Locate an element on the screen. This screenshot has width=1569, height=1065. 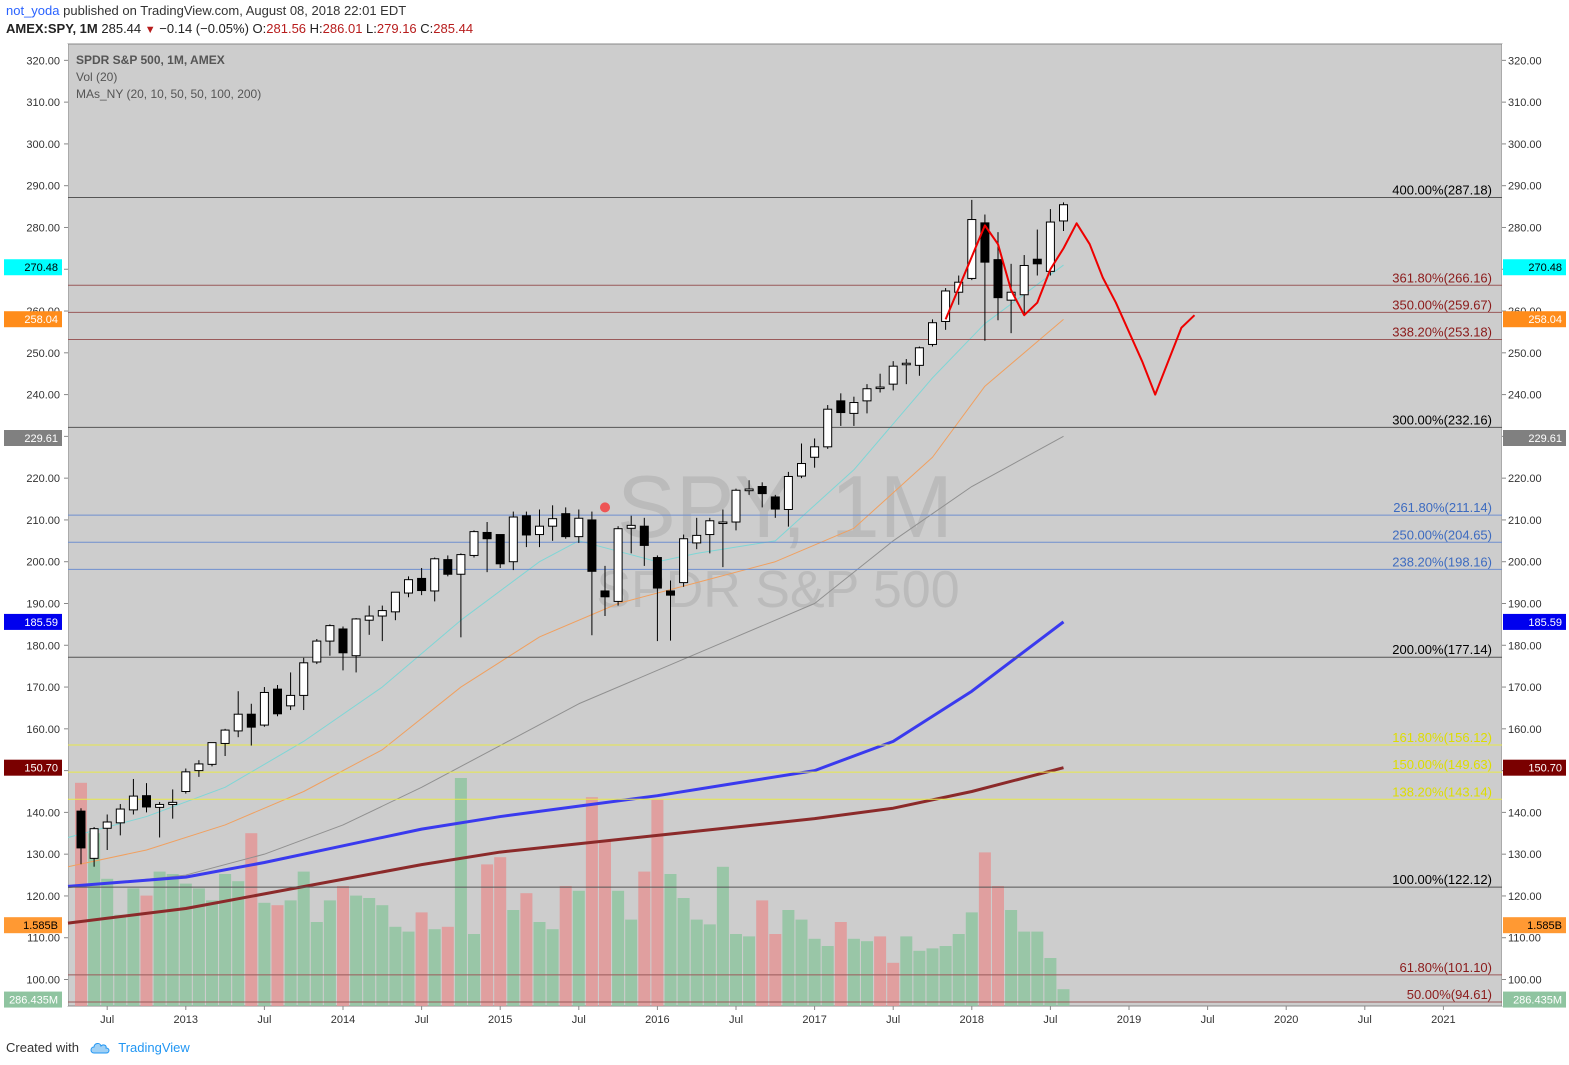
moving-average-ma200_brown is located at coordinates (565, 845).